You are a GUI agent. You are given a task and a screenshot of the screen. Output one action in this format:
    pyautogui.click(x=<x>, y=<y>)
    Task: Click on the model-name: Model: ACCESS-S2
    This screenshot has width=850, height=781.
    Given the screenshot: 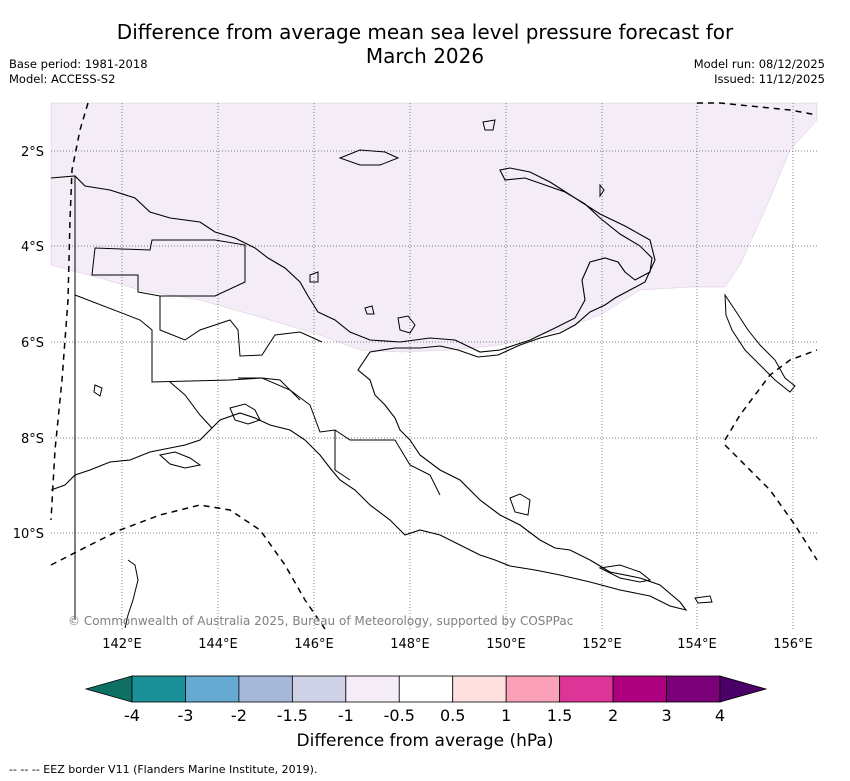 What is the action you would take?
    pyautogui.click(x=62, y=79)
    